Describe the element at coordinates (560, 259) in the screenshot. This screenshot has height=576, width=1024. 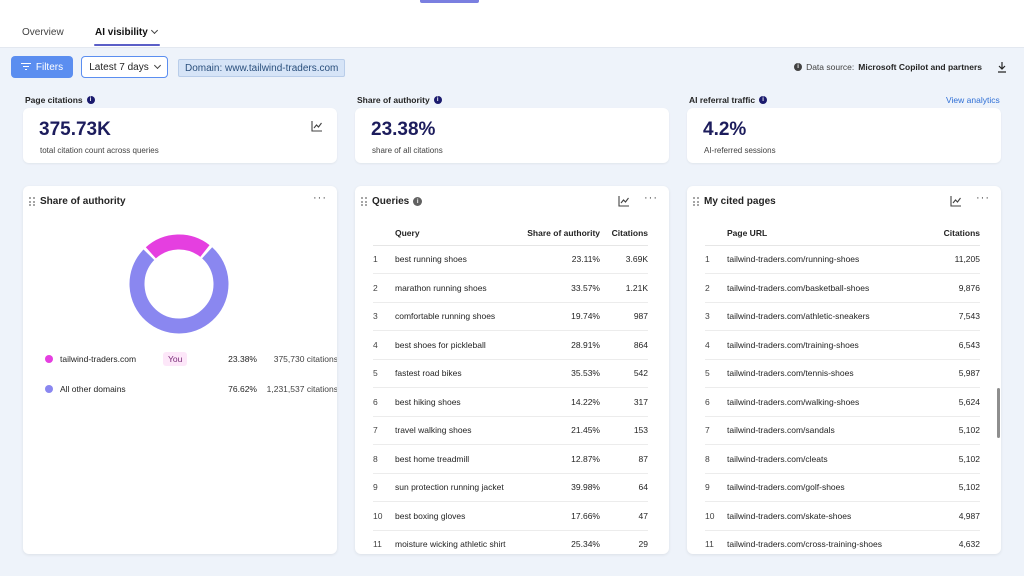
I see `share-cell: 23.11%` at that location.